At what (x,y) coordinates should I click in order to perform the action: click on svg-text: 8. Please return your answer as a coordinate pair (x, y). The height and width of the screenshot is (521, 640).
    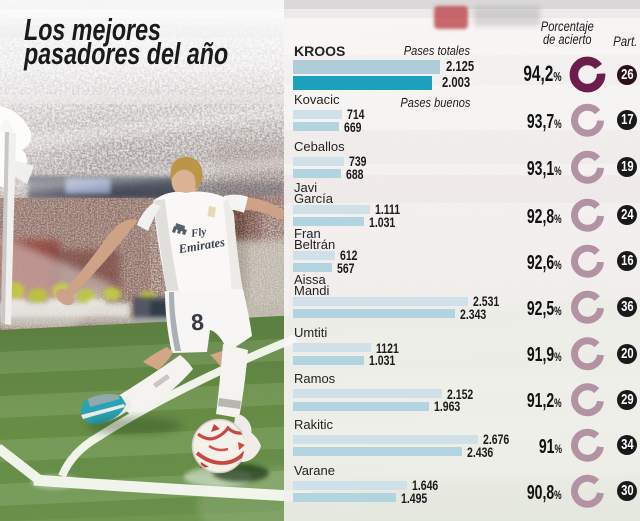
    Looking at the image, I should click on (197, 322).